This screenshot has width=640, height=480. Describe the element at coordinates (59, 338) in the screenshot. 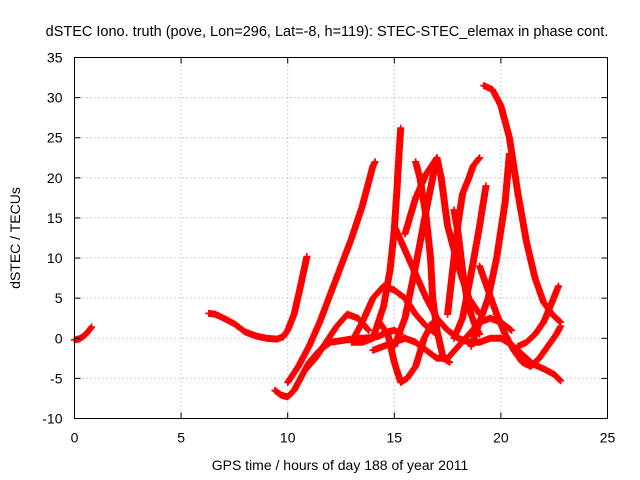

I see `y-tick-label: 0` at that location.